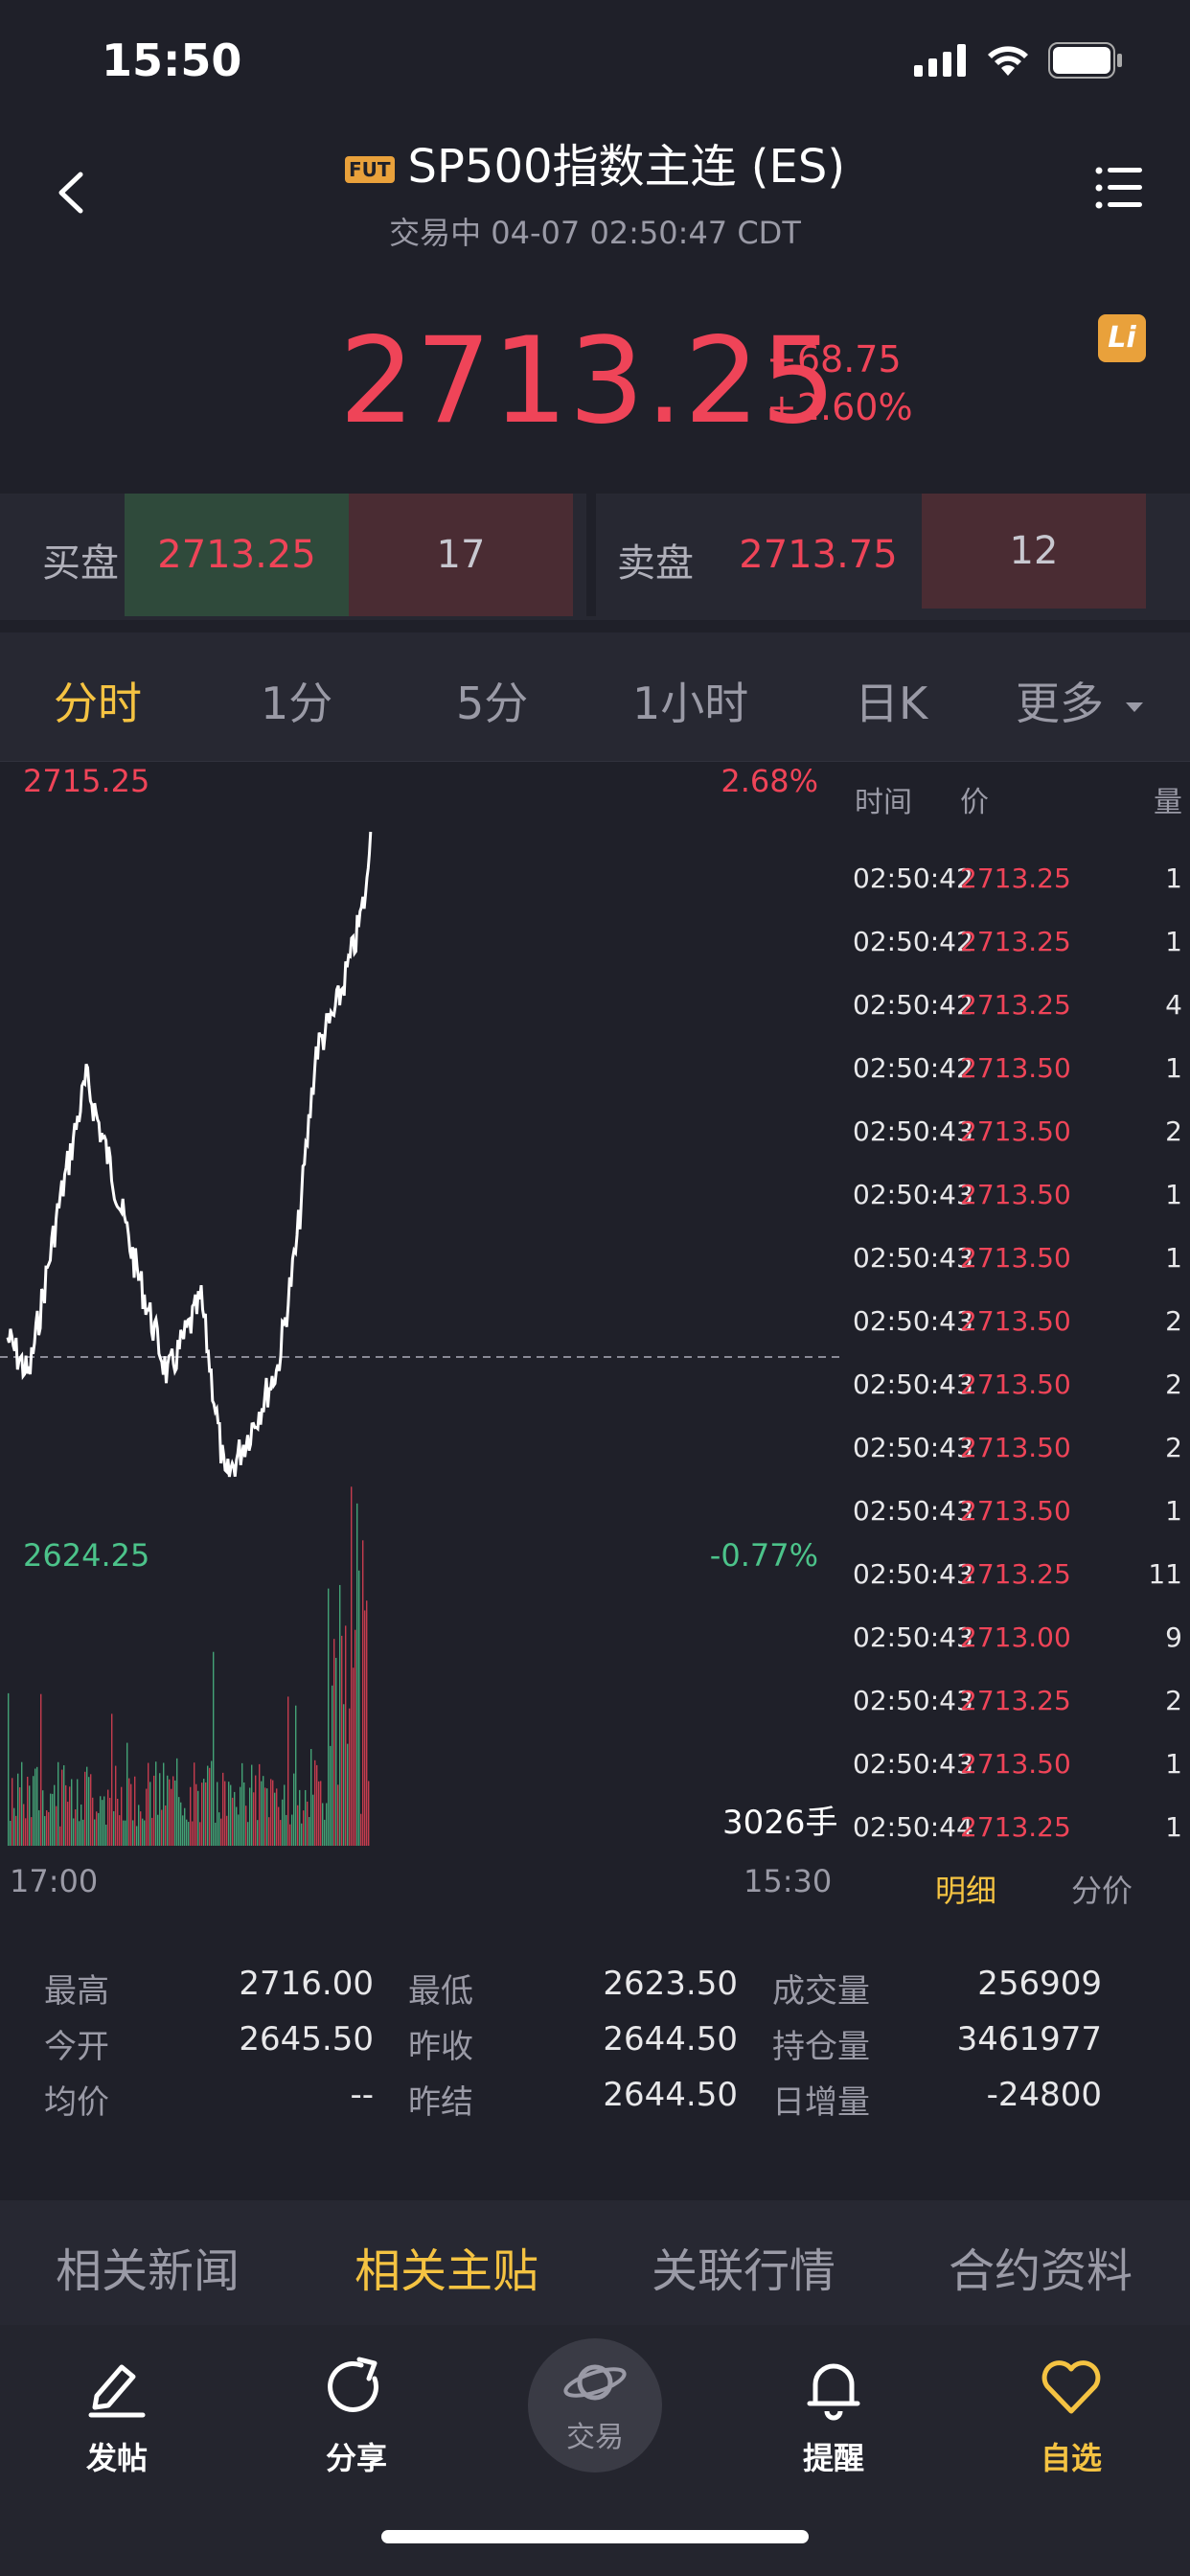 Image resolution: width=1190 pixels, height=2576 pixels. What do you see at coordinates (670, 2095) in the screenshot?
I see `stat-prev-settle: 2644.50` at bounding box center [670, 2095].